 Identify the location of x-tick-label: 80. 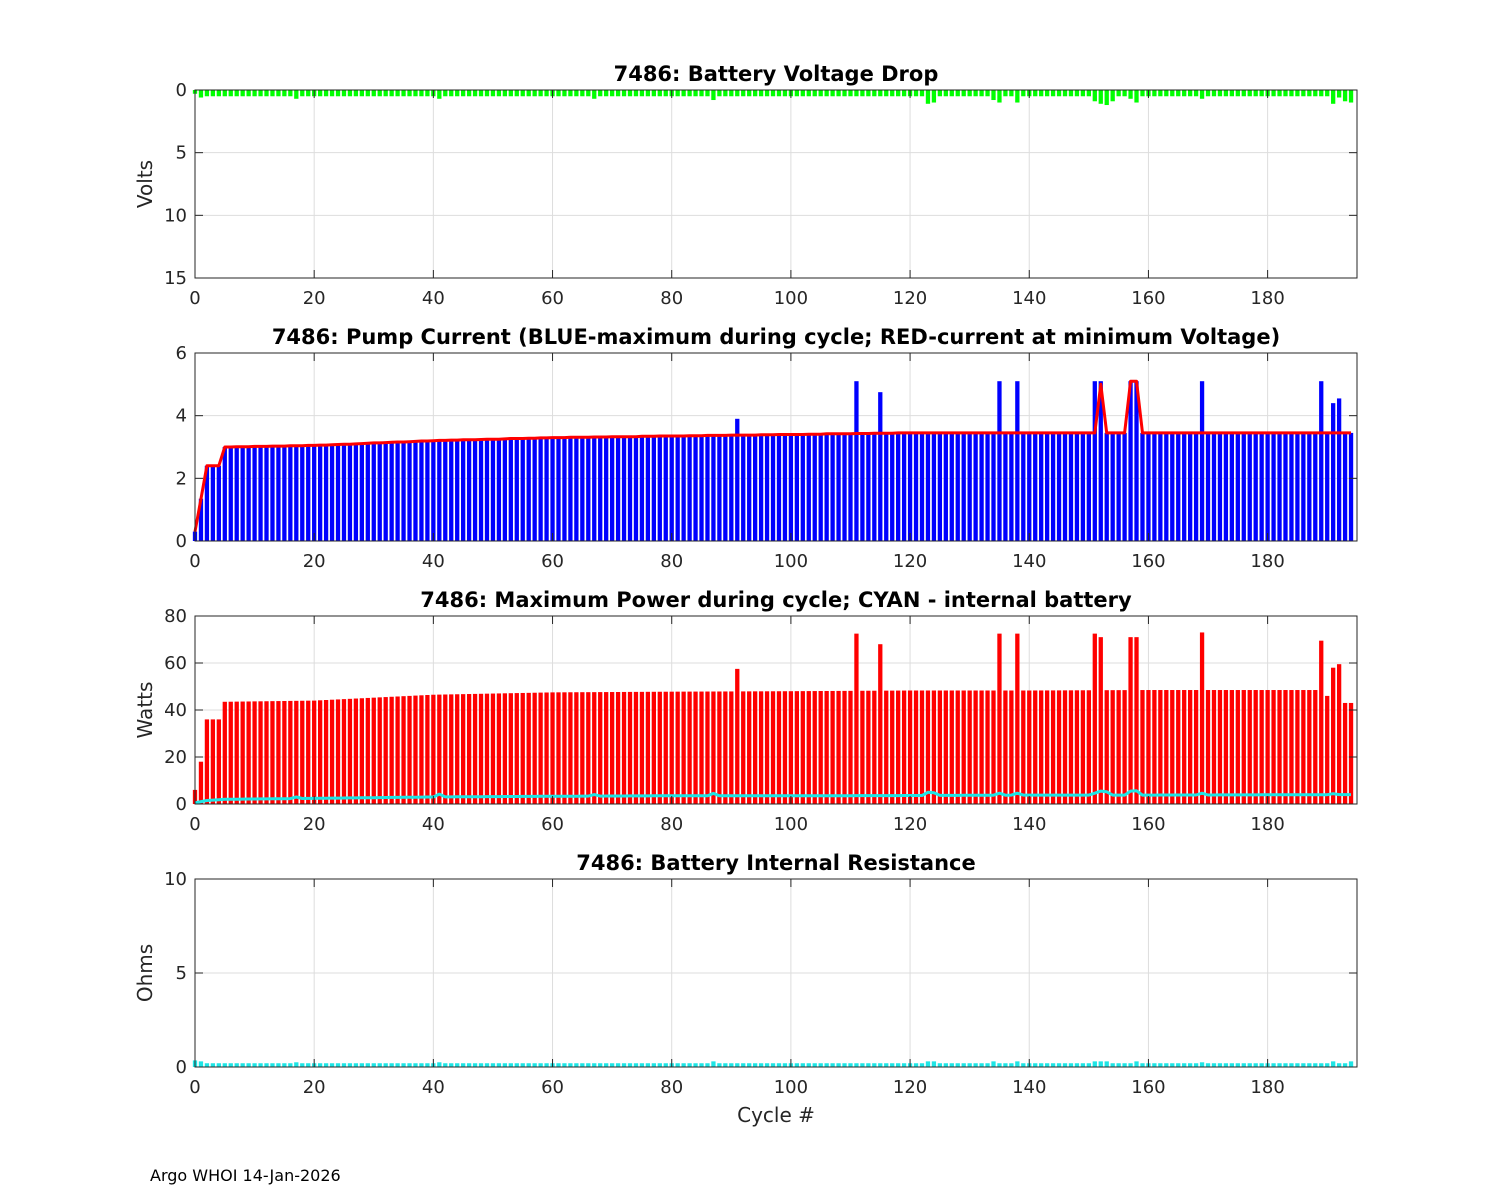
(671, 824).